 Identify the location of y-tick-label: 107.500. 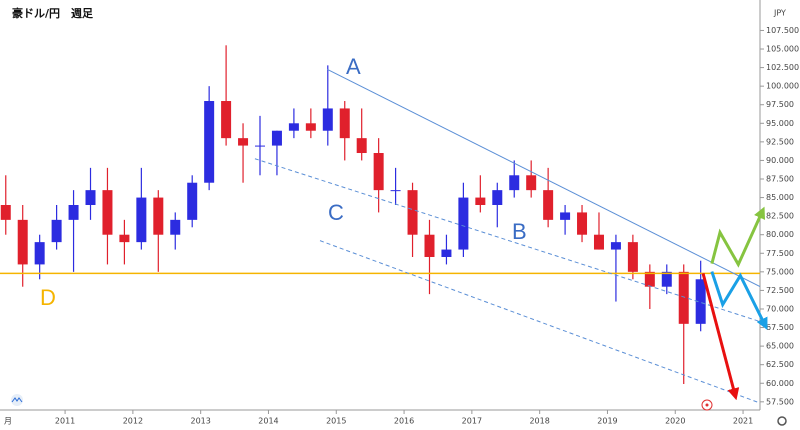
(782, 30).